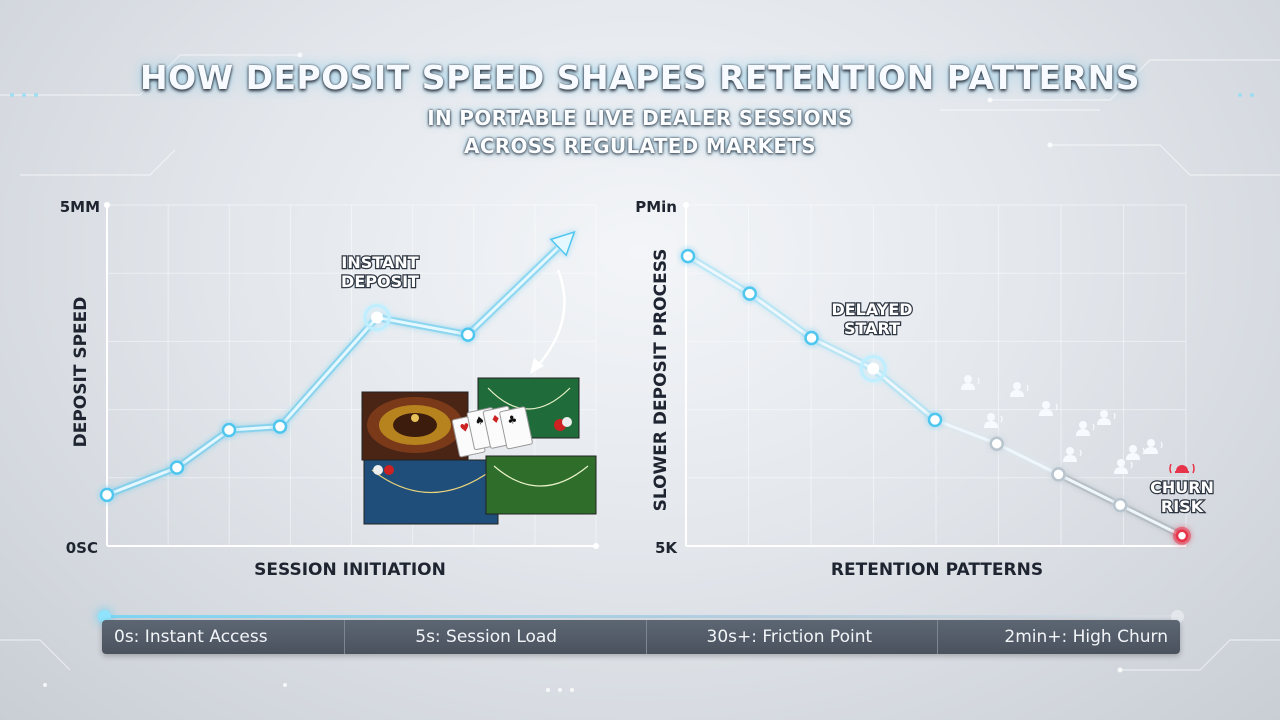  I want to click on timeline-item: 0s: Instant Access, so click(191, 637).